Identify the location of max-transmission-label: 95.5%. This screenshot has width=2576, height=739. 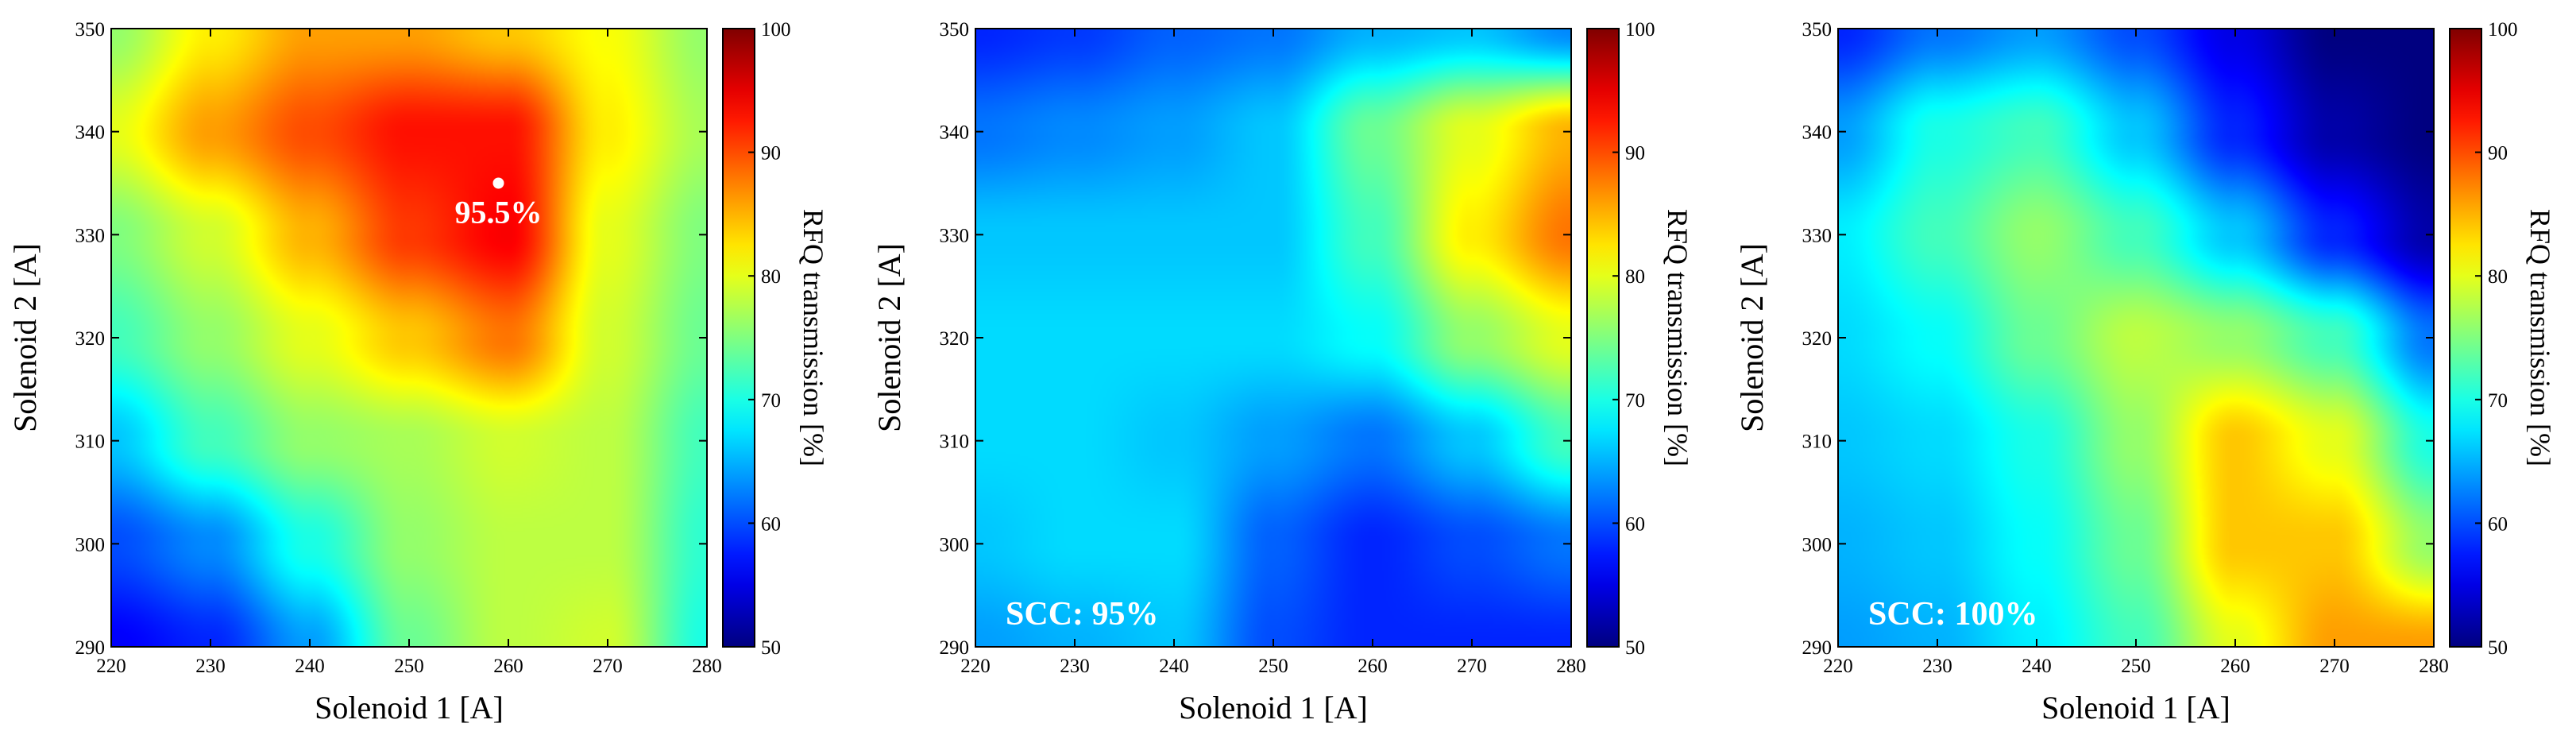
(499, 212).